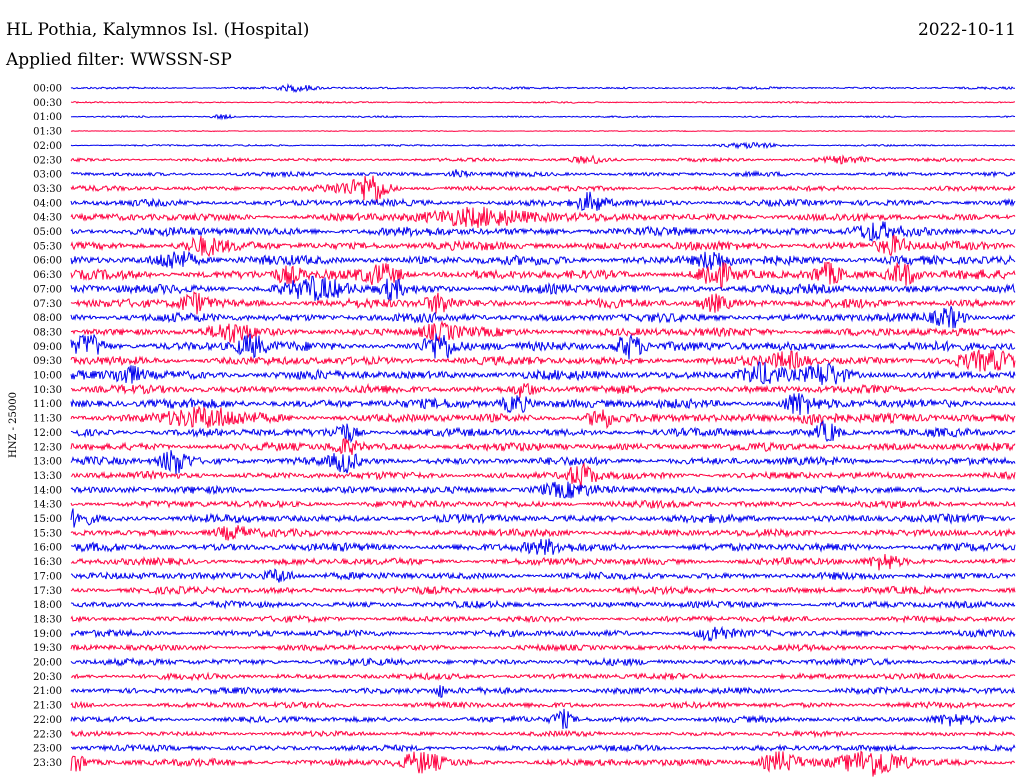  Describe the element at coordinates (47, 246) in the screenshot. I see `time-label: 05:30` at that location.